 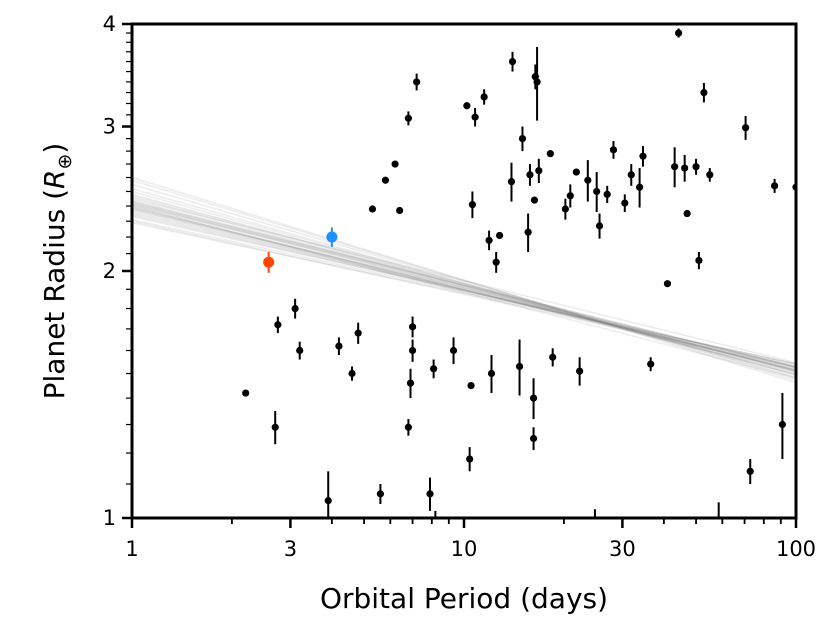 I want to click on svg-text: Planet Radius (R⊕), so click(x=57, y=271).